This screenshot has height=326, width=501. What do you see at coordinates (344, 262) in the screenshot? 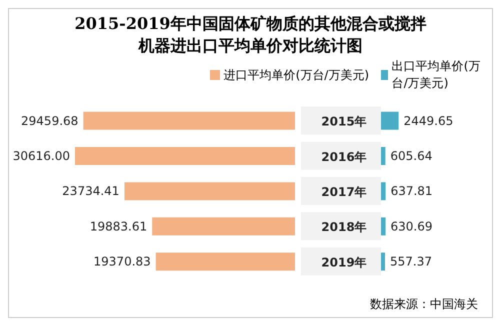
I see `y-tick-label: 2019年` at bounding box center [344, 262].